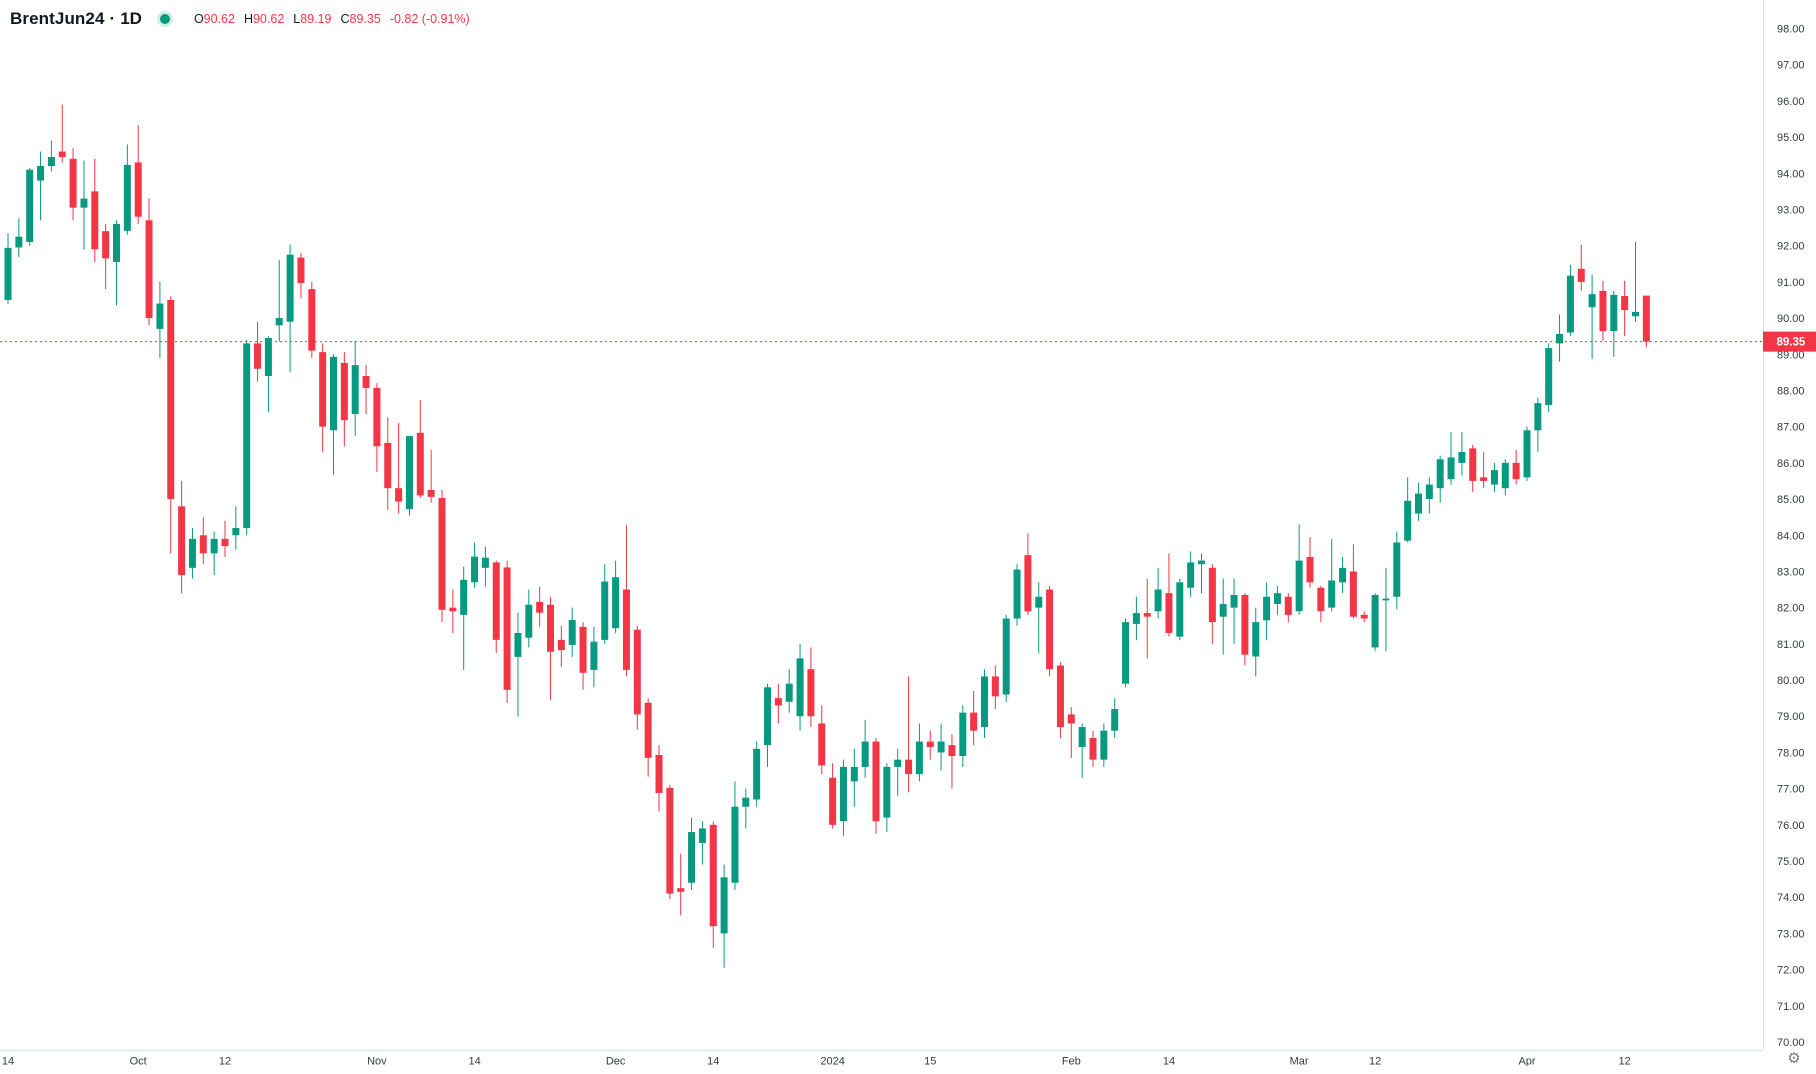 Image resolution: width=1816 pixels, height=1074 pixels. I want to click on low-value: L89.19, so click(312, 19).